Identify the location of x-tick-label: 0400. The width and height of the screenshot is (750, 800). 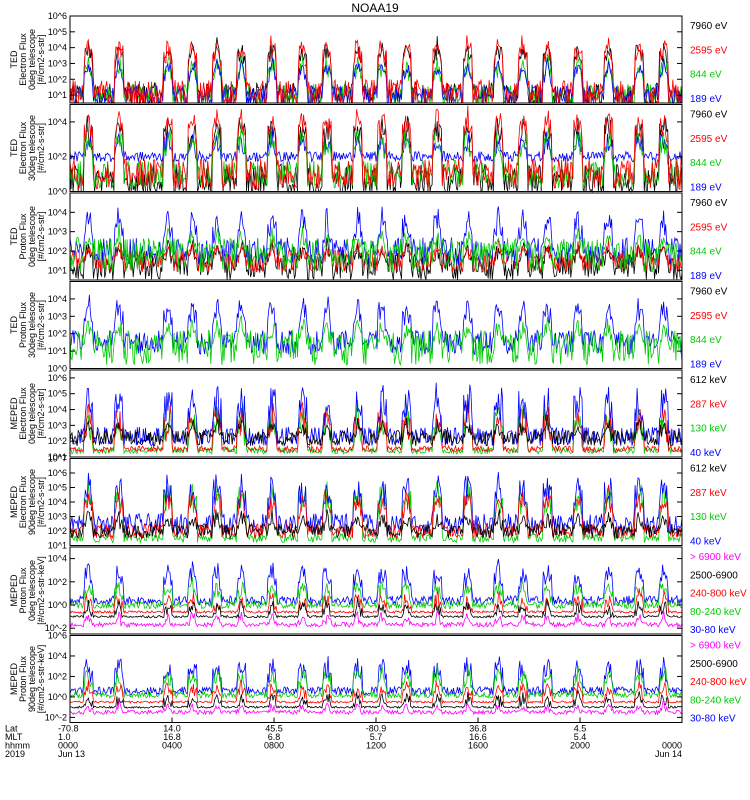
(172, 746).